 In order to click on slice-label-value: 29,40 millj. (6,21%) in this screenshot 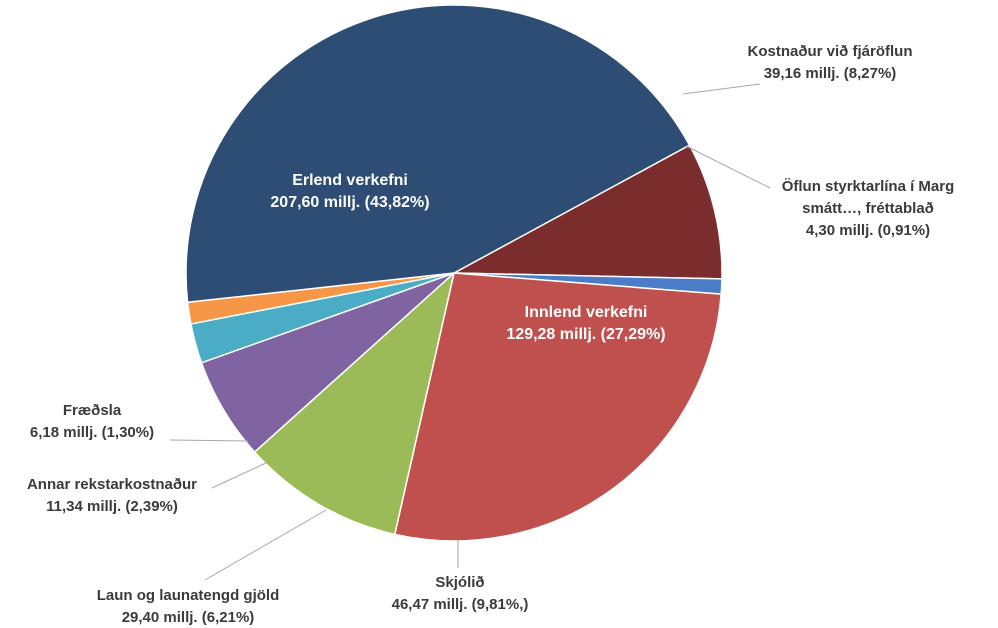, I will do `click(188, 617)`.